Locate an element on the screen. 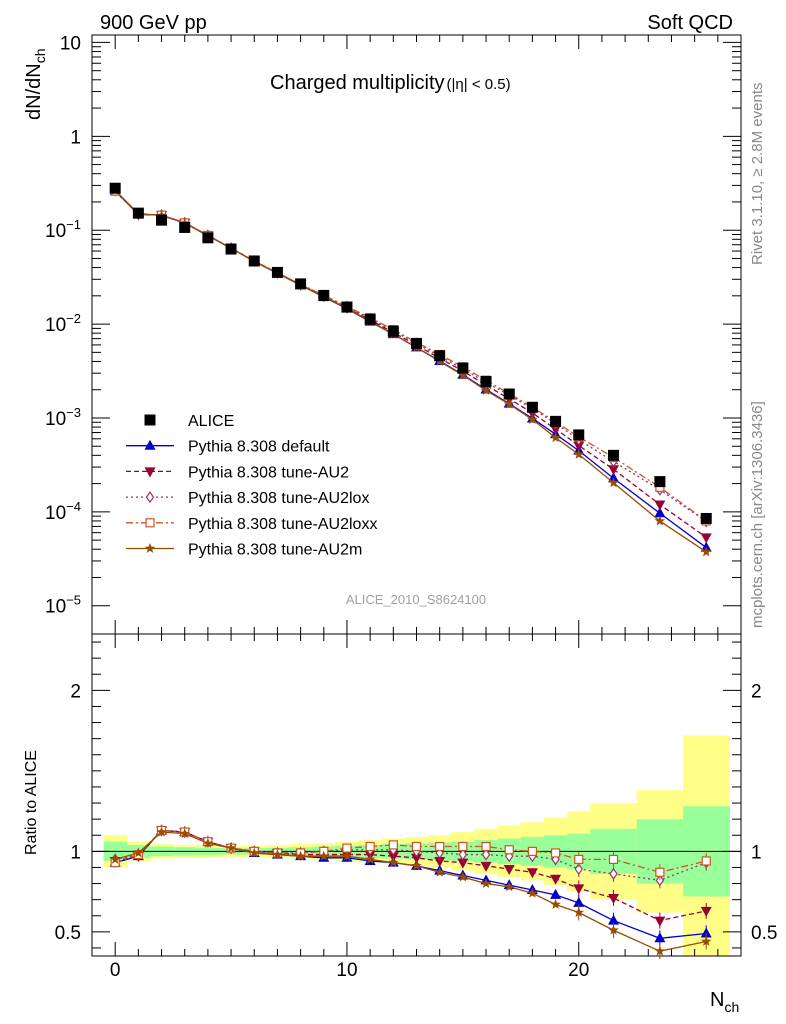  legend-entry: Pythia 8.308 tune-AU2lox is located at coordinates (247, 498).